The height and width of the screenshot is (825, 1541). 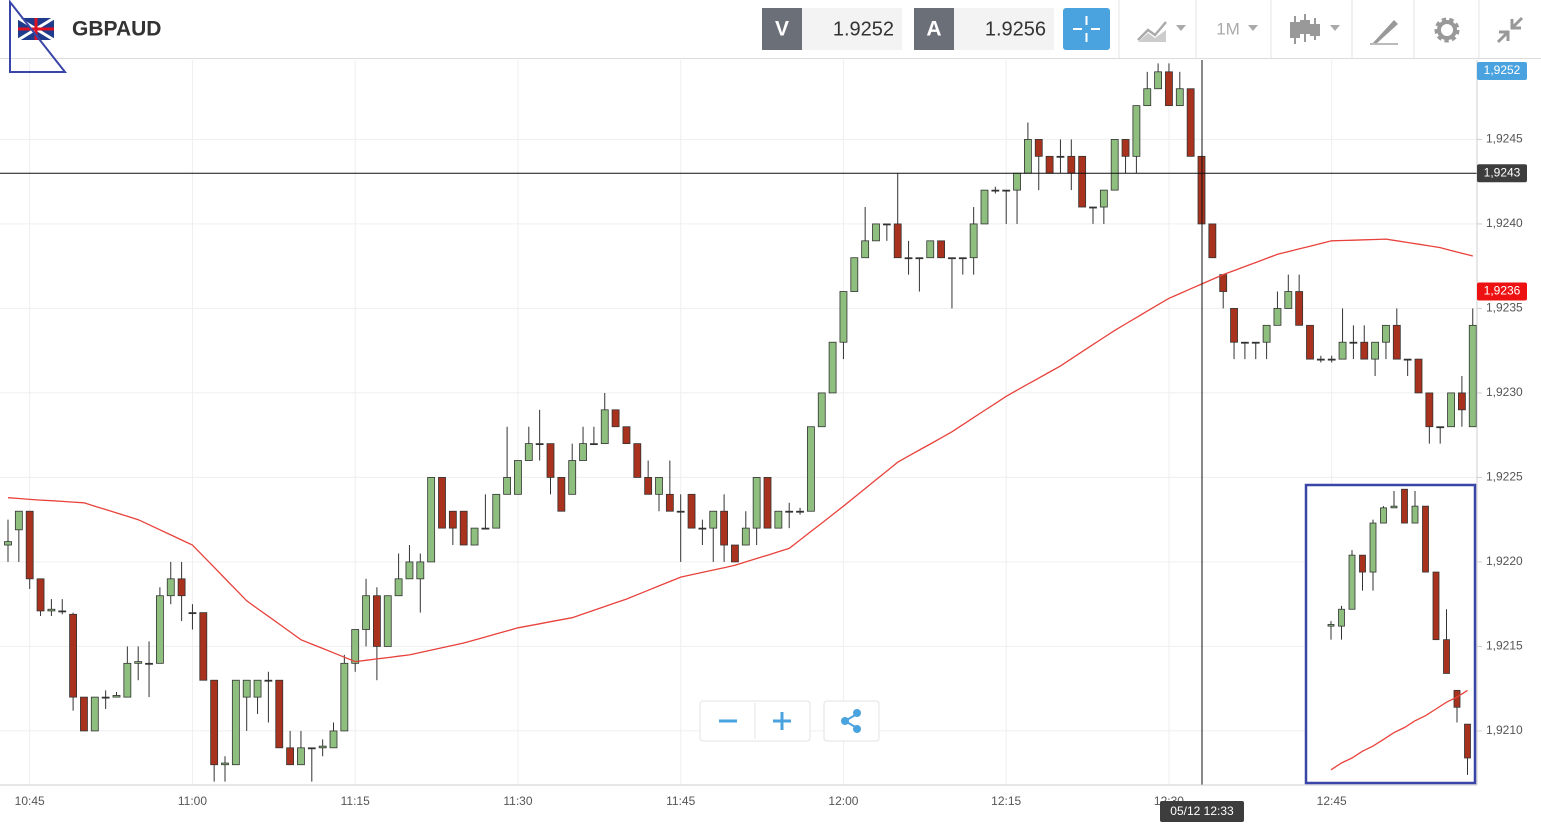 I want to click on selection-outline, so click(x=38, y=36).